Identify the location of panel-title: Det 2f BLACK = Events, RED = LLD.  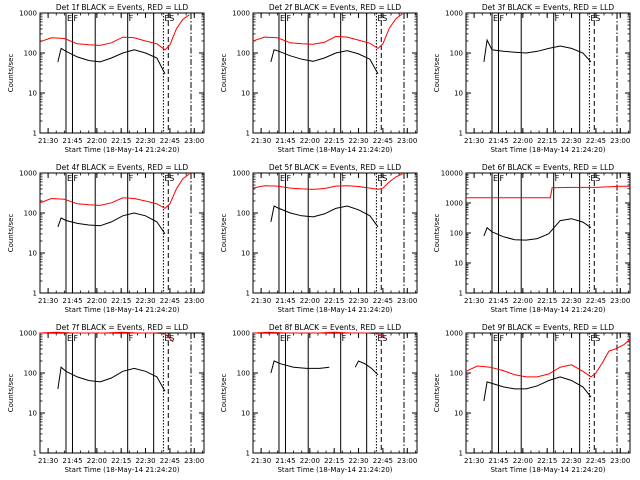
(335, 7).